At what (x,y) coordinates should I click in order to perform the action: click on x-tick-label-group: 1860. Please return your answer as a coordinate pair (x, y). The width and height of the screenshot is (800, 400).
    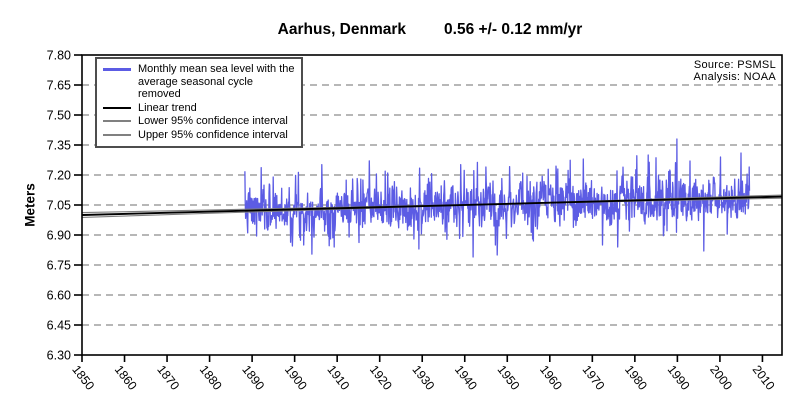
    Looking at the image, I should click on (126, 378).